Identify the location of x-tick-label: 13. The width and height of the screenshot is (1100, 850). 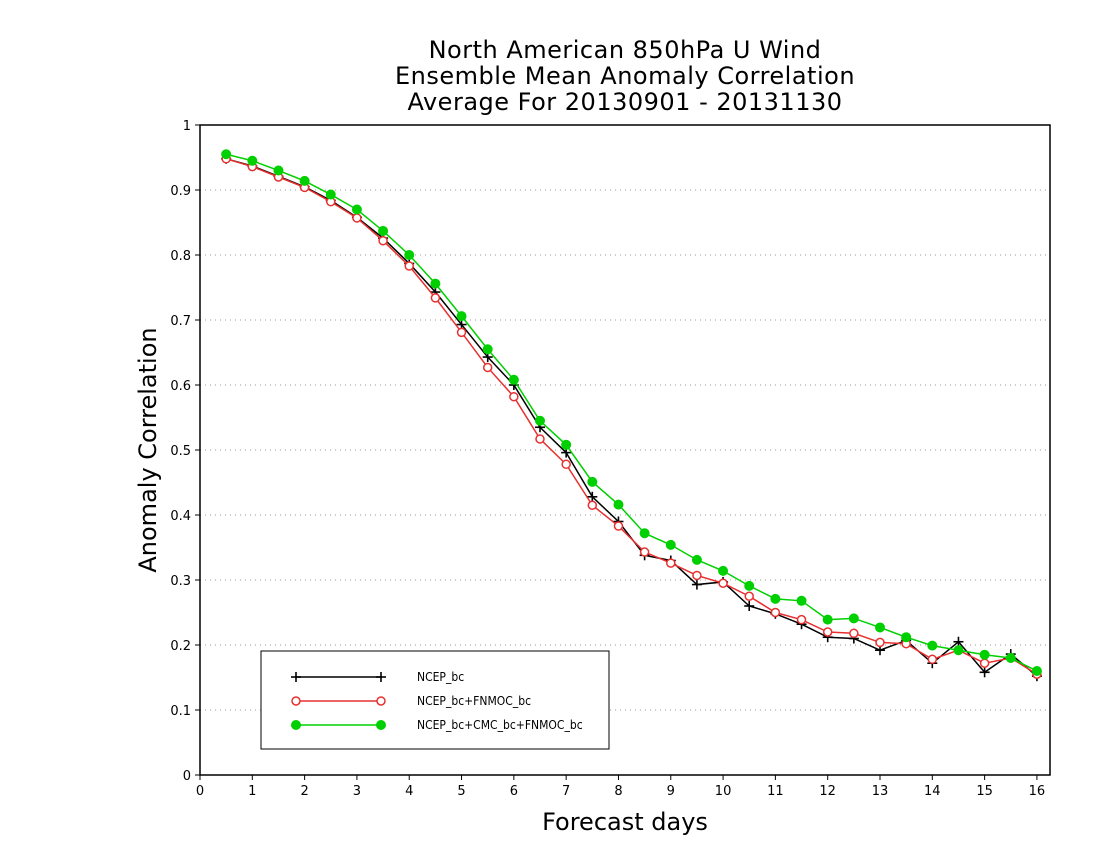
(880, 791).